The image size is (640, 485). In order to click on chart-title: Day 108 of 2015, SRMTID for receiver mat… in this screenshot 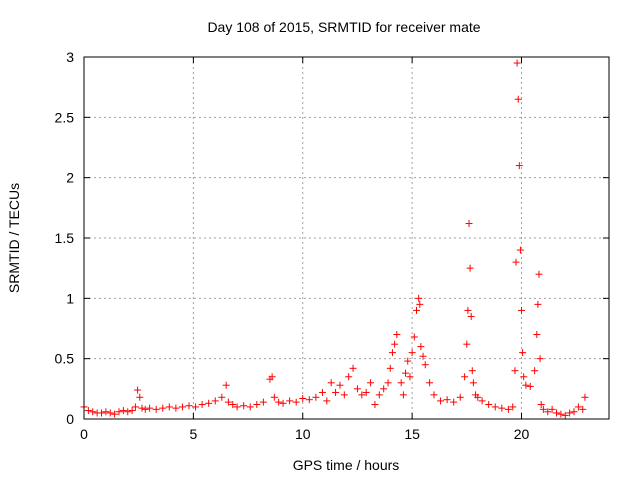, I will do `click(343, 27)`.